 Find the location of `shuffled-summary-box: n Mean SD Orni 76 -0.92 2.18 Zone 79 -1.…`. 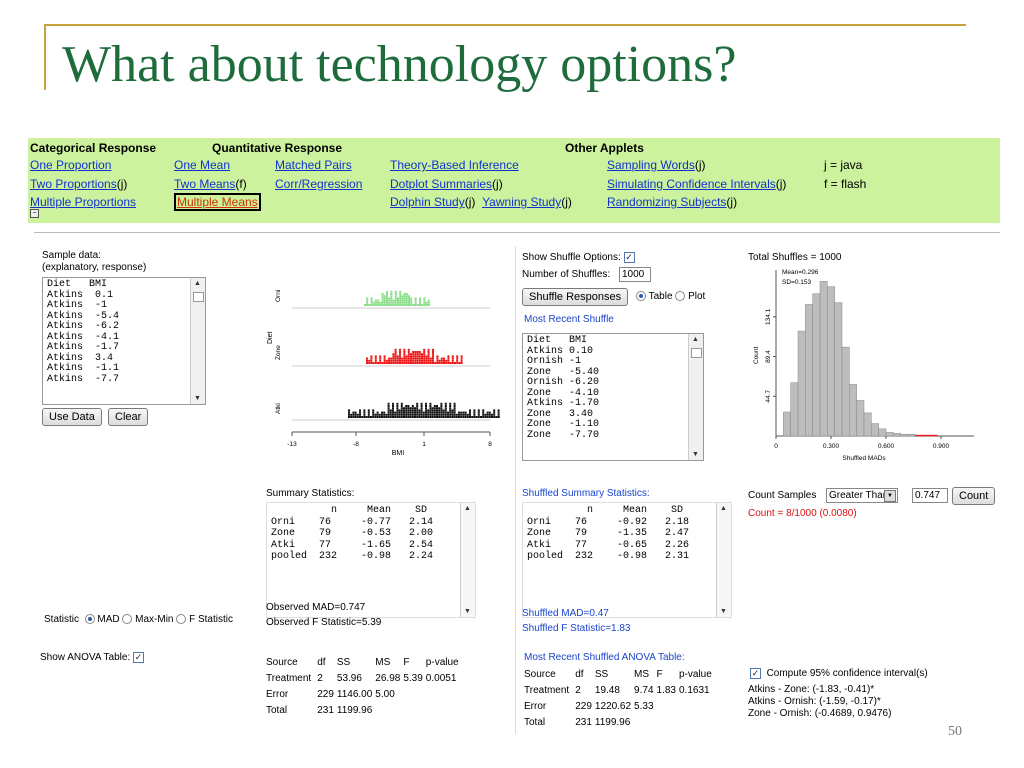

shuffled-summary-box: n Mean SD Orni 76 -0.92 2.18 Zone 79 -1.… is located at coordinates (627, 560).